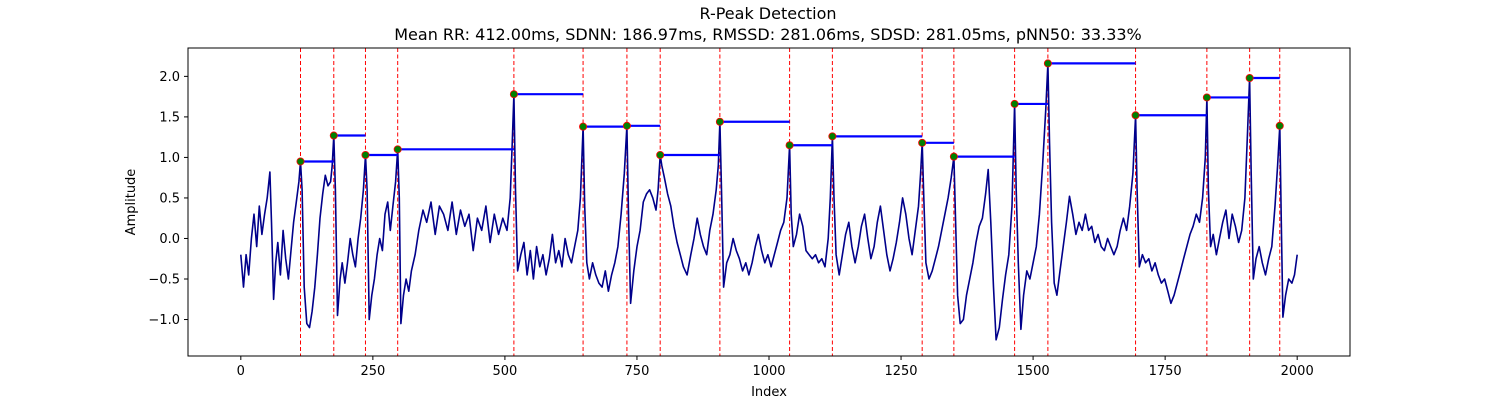 Image resolution: width=1500 pixels, height=400 pixels. What do you see at coordinates (900, 371) in the screenshot?
I see `x-tick-label-1250: 1250` at bounding box center [900, 371].